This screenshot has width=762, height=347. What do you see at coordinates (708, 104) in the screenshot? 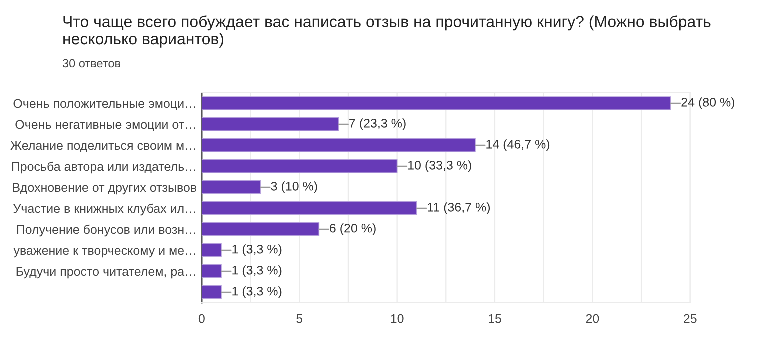
I see `data-label: 24 (80 %)` at bounding box center [708, 104].